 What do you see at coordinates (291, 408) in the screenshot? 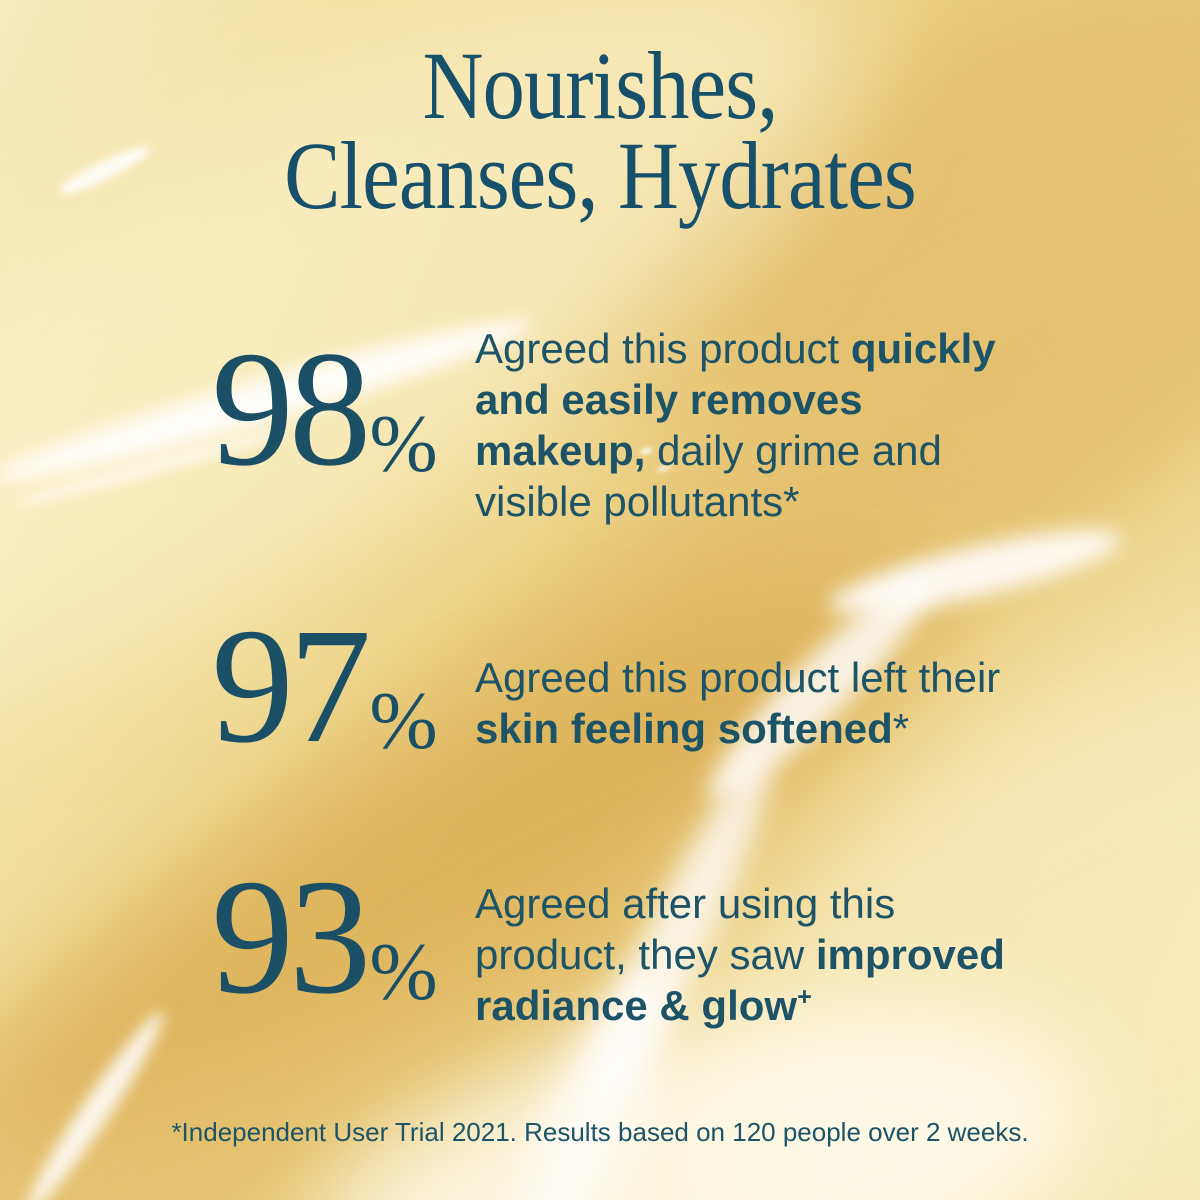
I see `stat-number-1: 98` at bounding box center [291, 408].